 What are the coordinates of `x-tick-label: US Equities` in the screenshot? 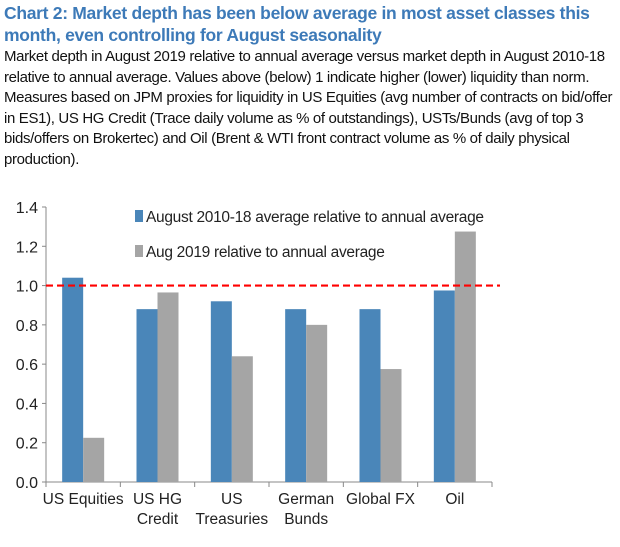 It's located at (83, 499).